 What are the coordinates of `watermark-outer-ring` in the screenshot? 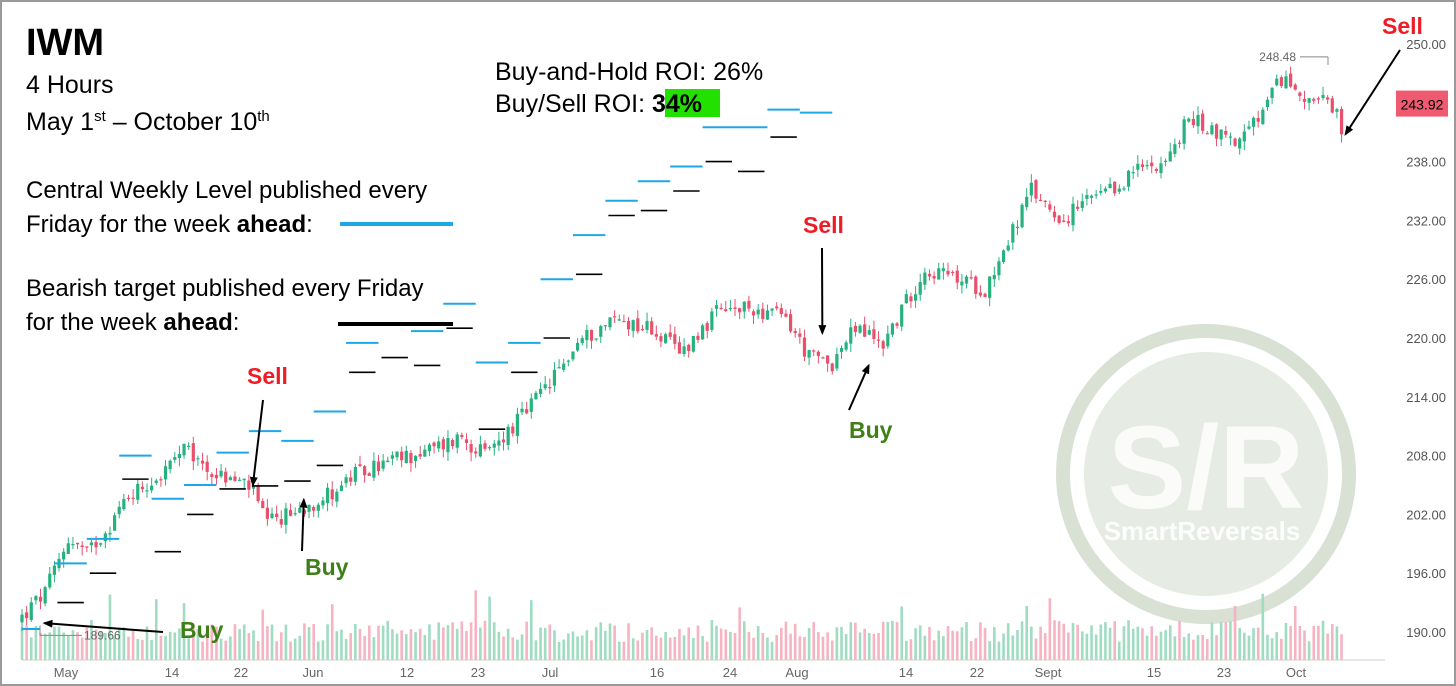 It's located at (1206, 474).